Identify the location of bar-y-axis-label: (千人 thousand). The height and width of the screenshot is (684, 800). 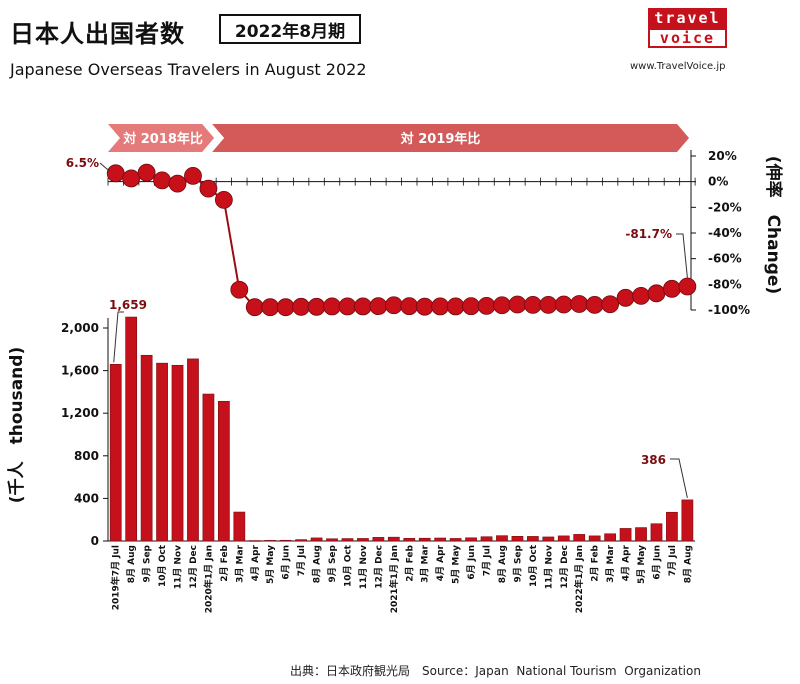
(17, 425).